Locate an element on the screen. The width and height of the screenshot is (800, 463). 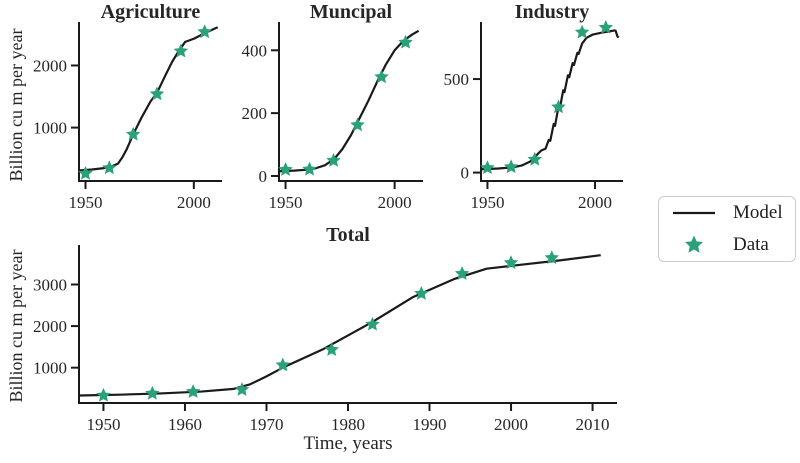
y-axis-label-top-row: Billion cu m per year is located at coordinates (16, 105).